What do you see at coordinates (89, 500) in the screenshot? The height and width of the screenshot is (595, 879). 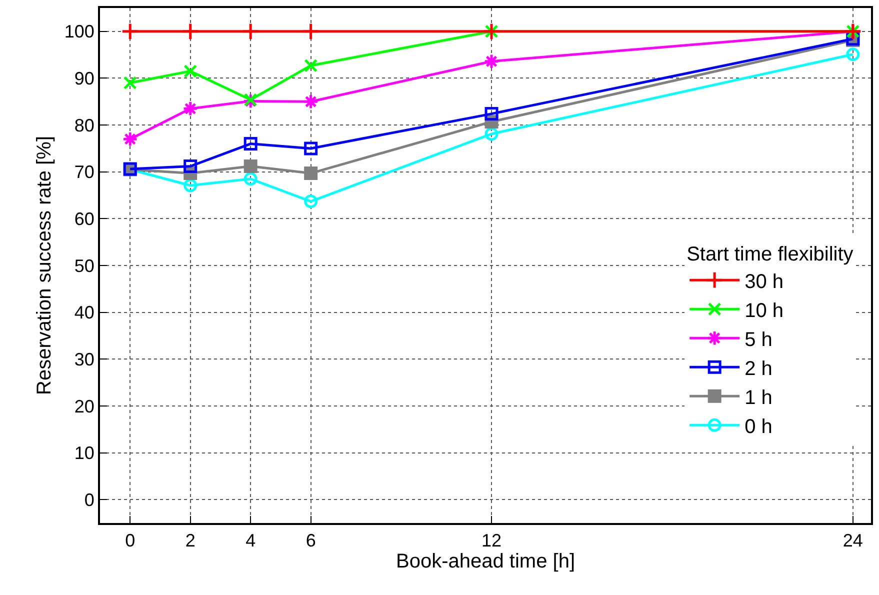 I see `y-tick-label: 0` at bounding box center [89, 500].